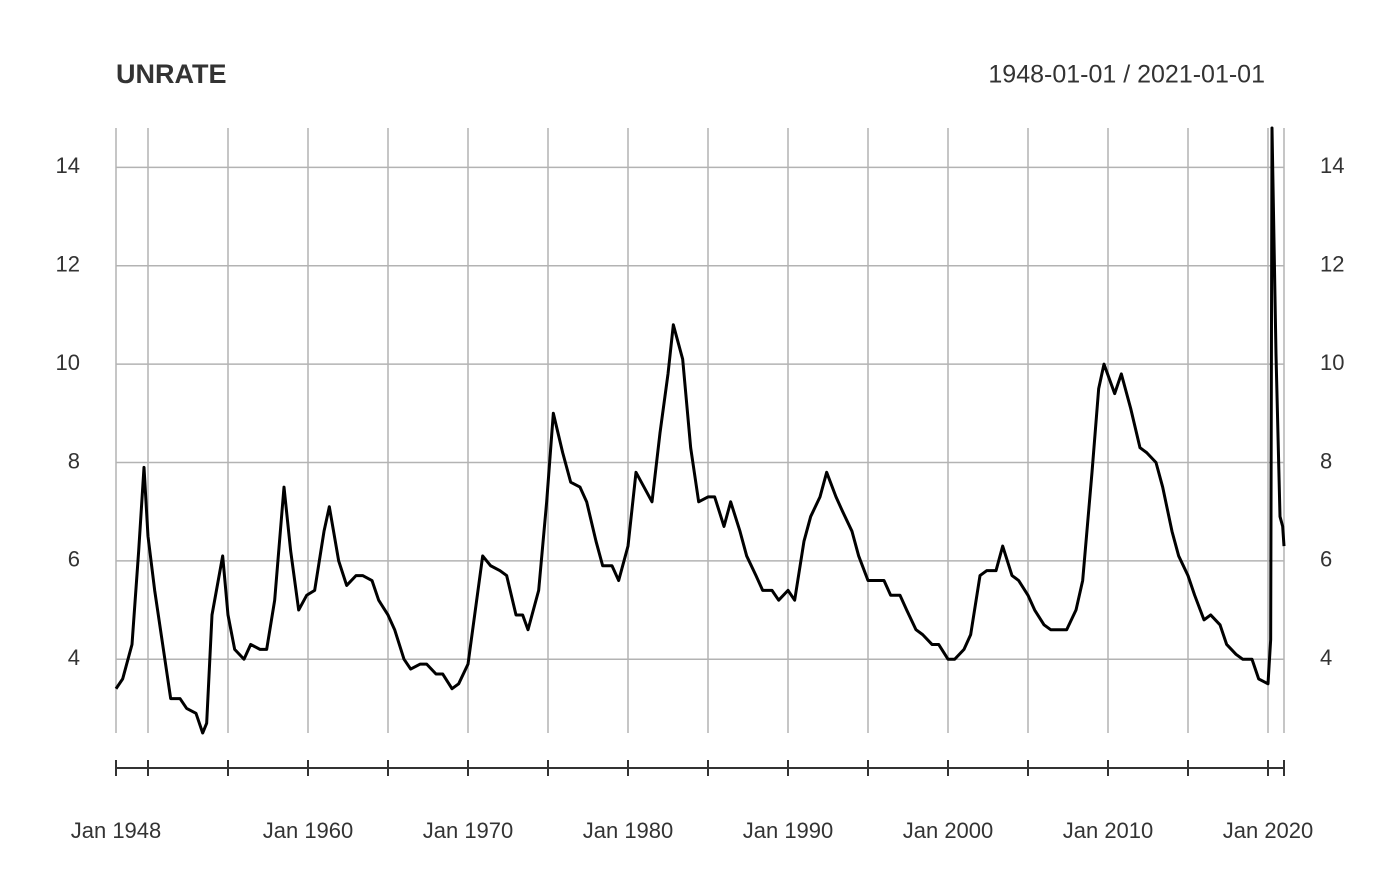 This screenshot has height=870, width=1400. Describe the element at coordinates (1326, 657) in the screenshot. I see `y-tick-label-right: 4` at that location.